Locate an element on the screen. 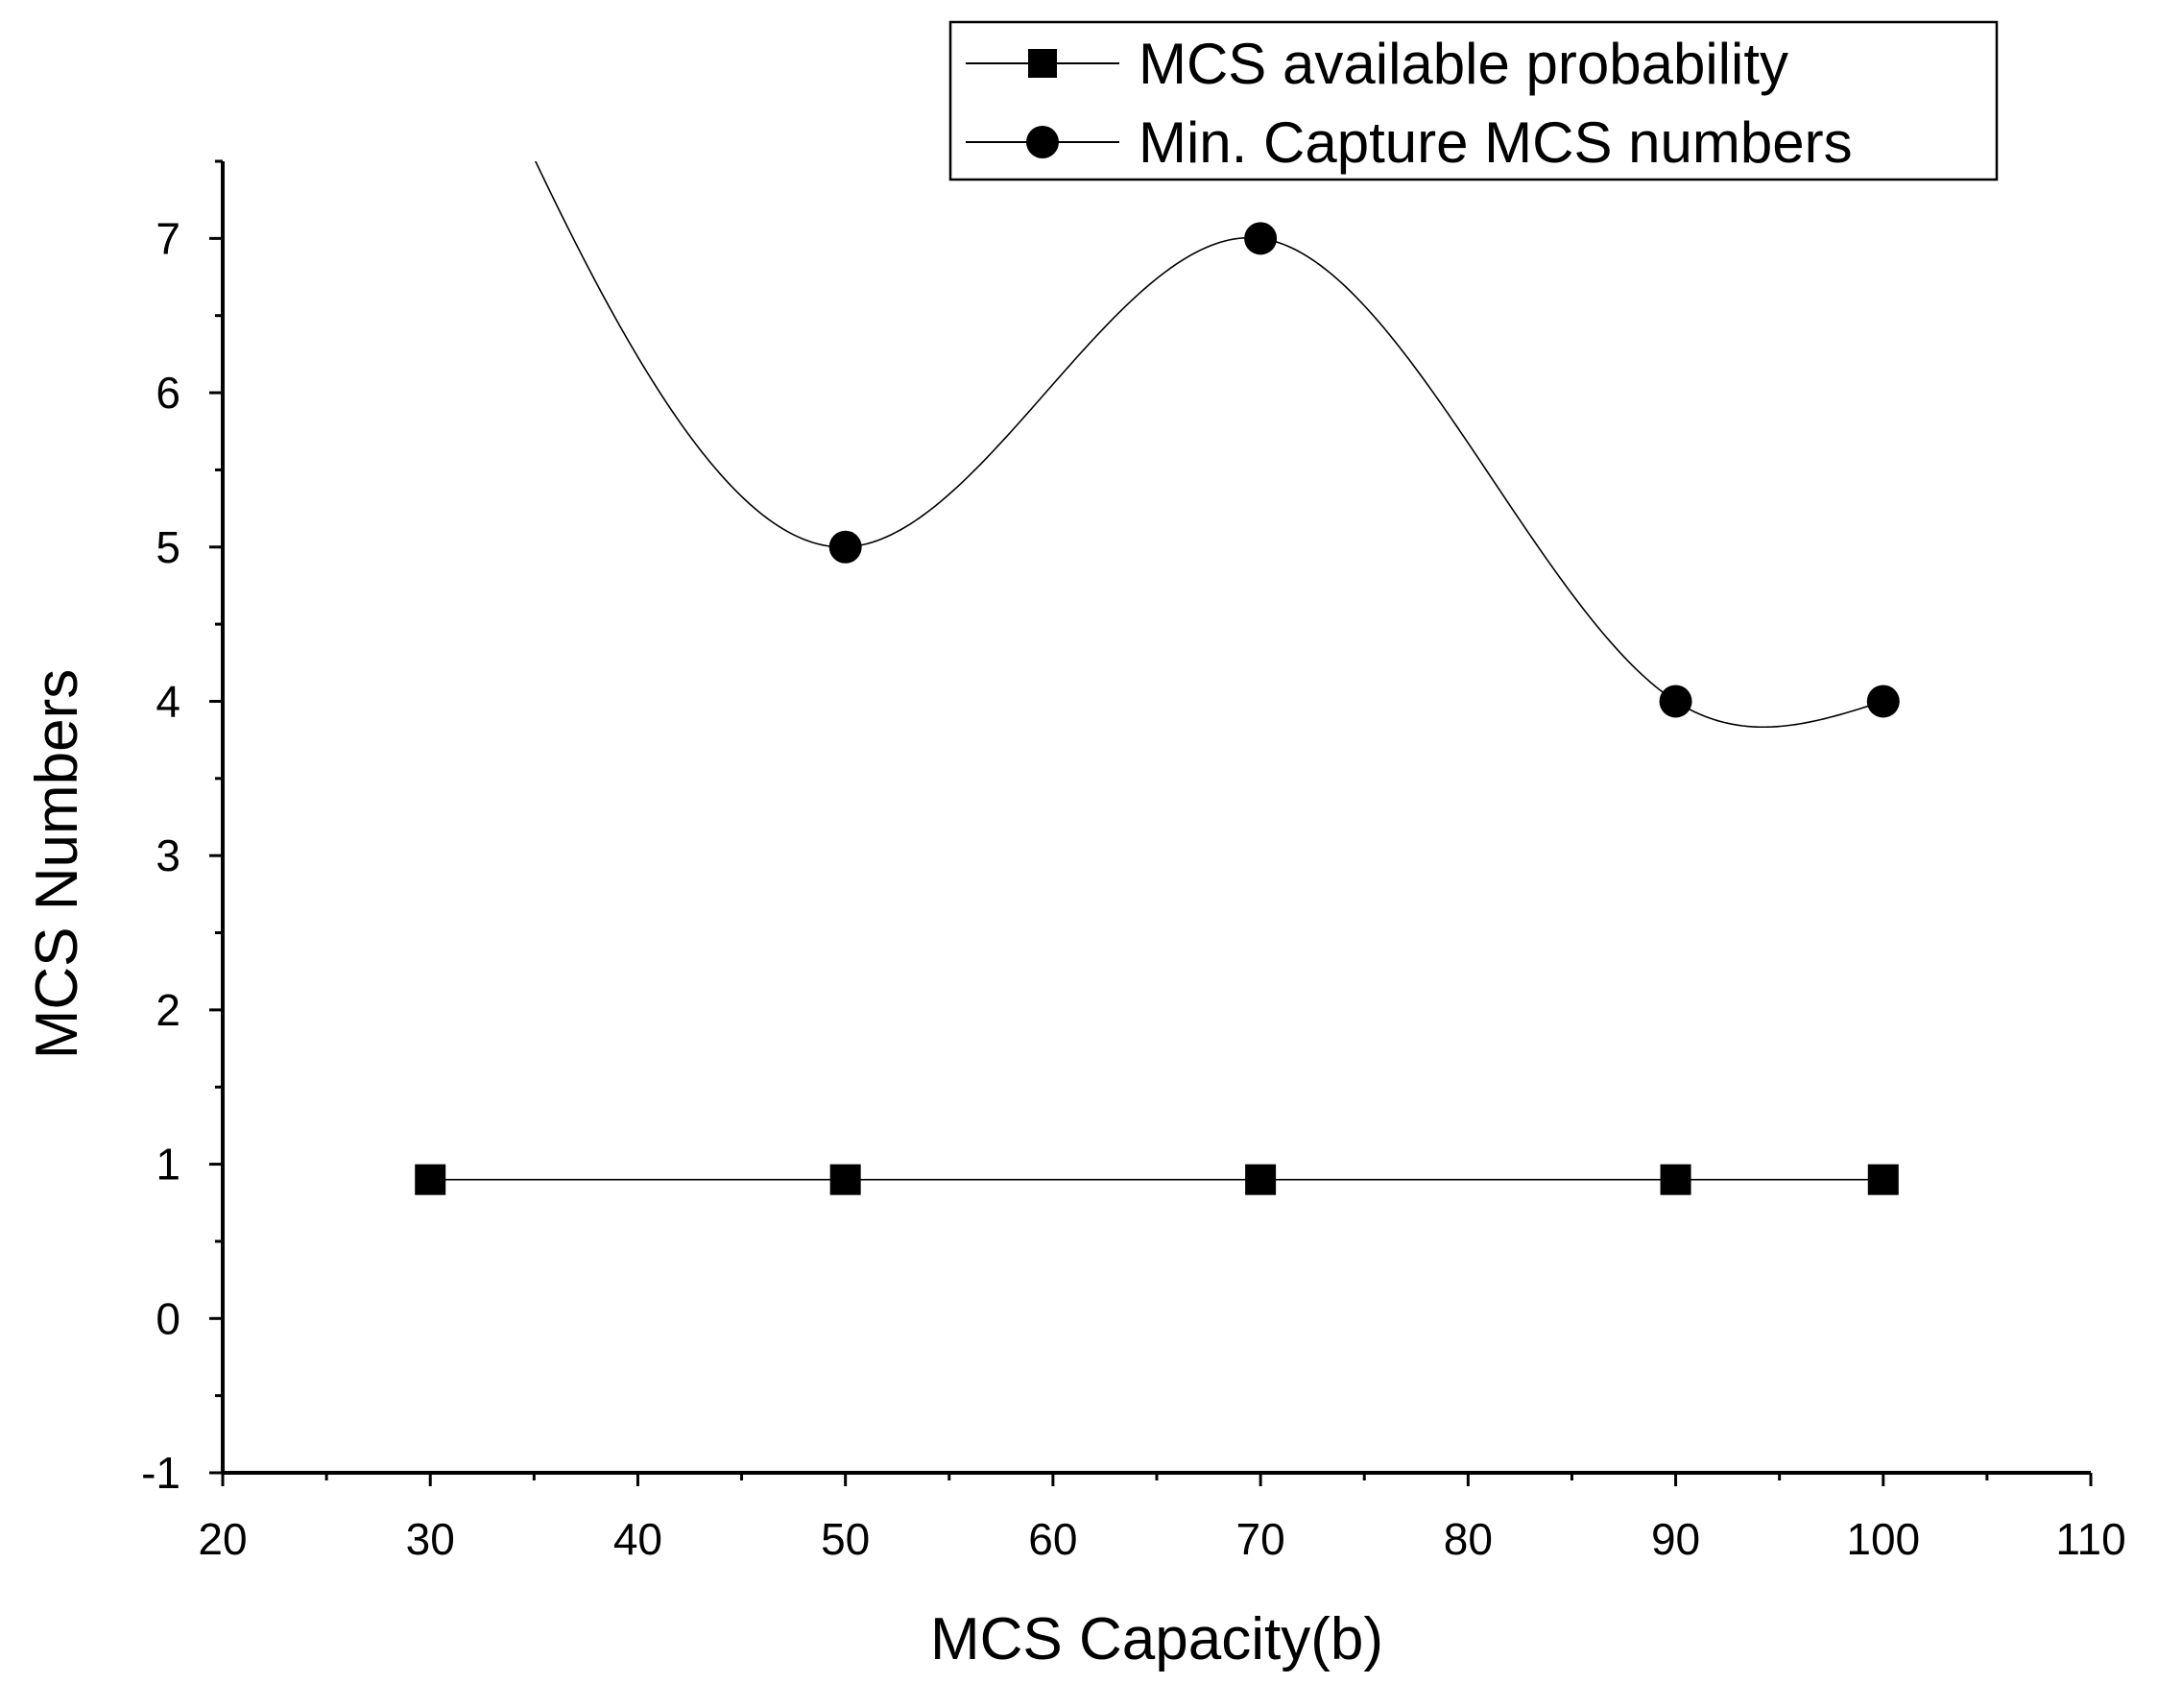  y-tick-label: 2 is located at coordinates (168, 1010).